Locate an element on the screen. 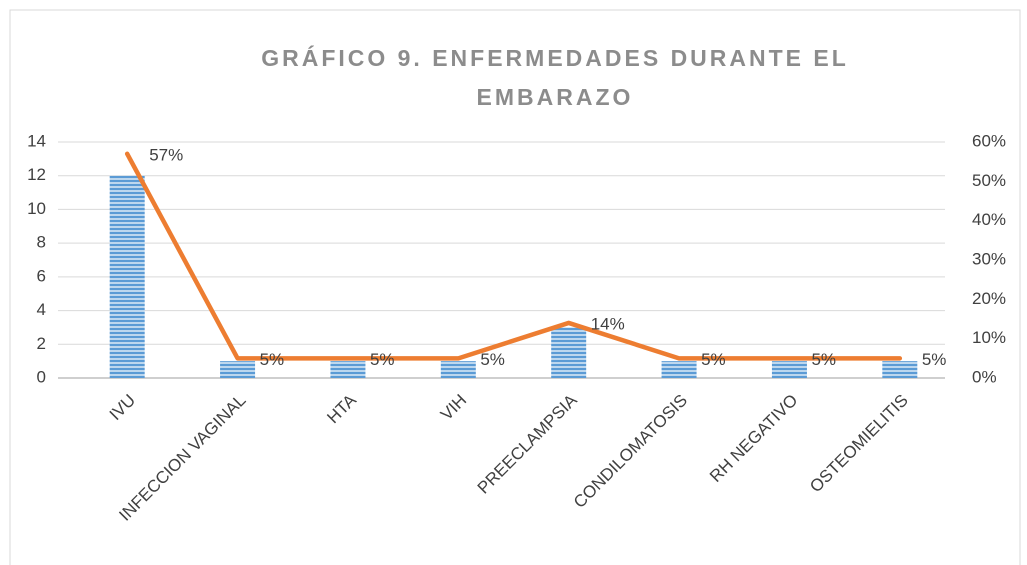  x-tick-label: INFECCION VAGINAL is located at coordinates (182, 458).